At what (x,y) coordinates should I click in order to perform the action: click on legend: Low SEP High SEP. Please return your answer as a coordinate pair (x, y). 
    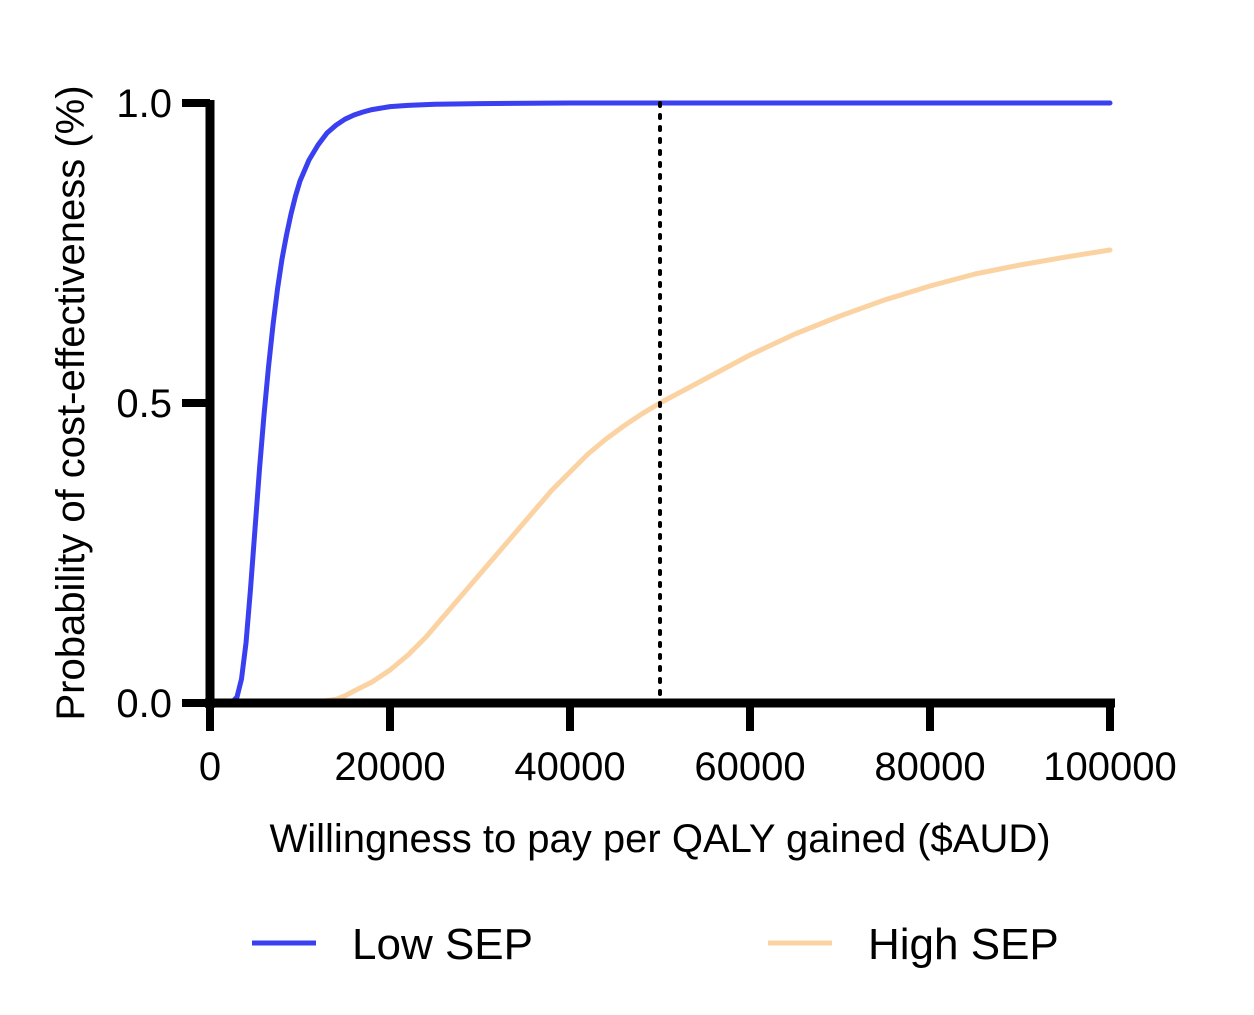
    Looking at the image, I should click on (655, 944).